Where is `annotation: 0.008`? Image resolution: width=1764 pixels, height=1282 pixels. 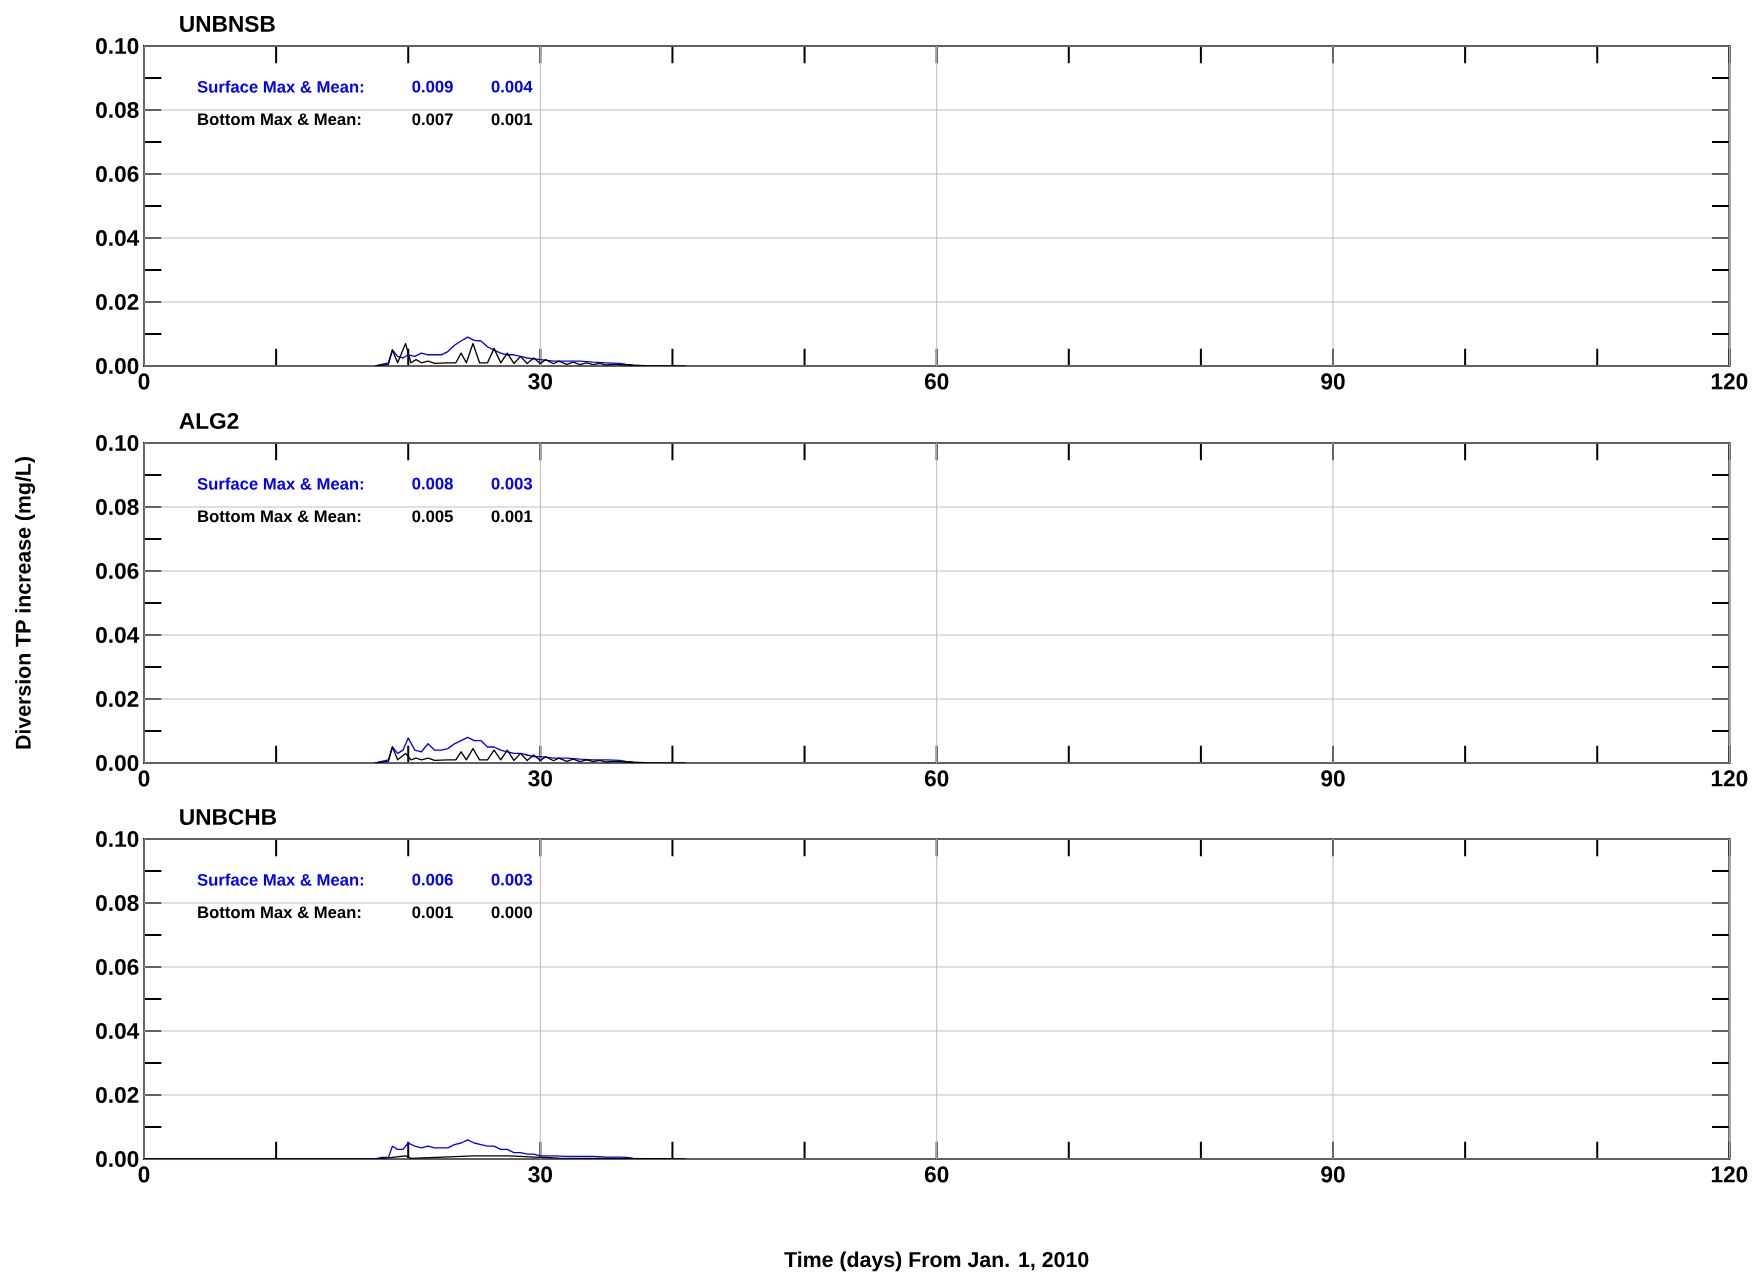 annotation: 0.008 is located at coordinates (432, 483).